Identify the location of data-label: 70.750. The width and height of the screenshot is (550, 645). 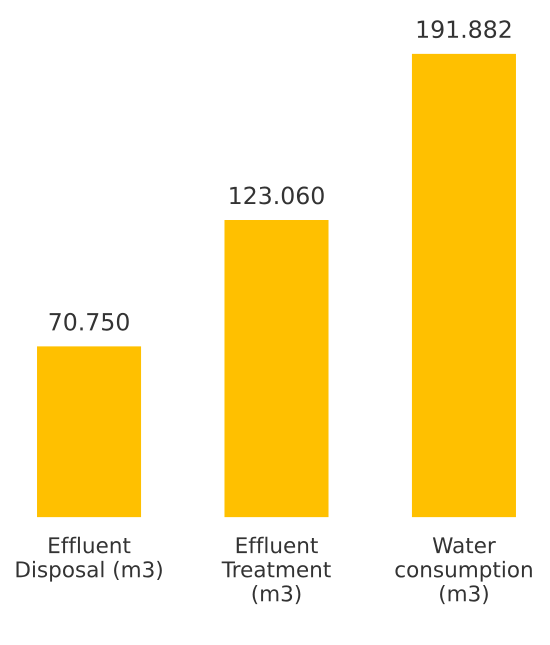
(89, 321).